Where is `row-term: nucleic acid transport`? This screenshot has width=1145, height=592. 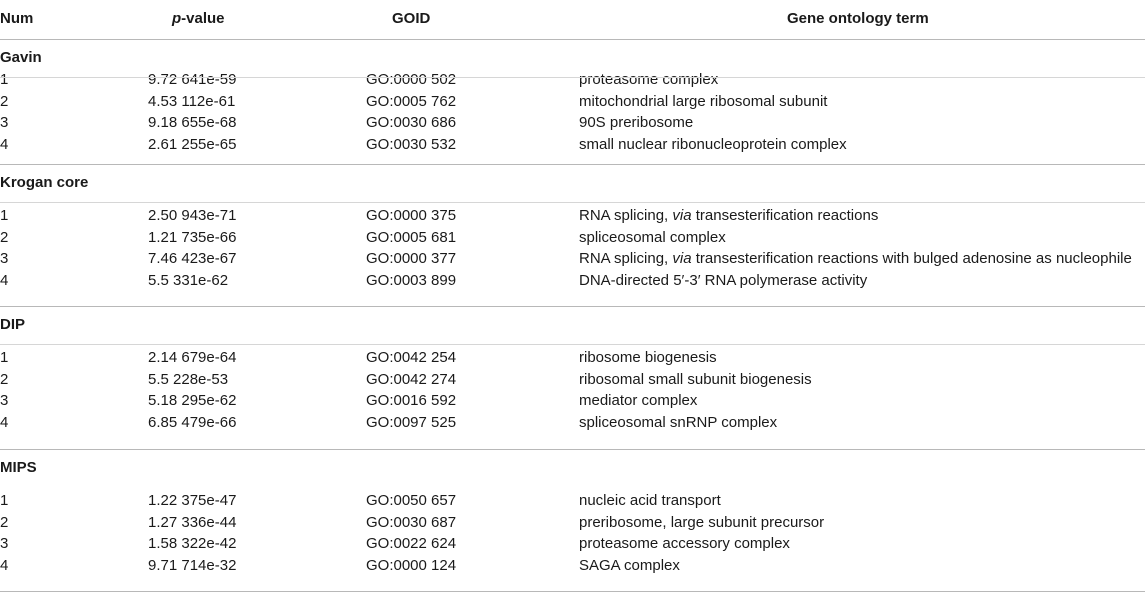 row-term: nucleic acid transport is located at coordinates (650, 500).